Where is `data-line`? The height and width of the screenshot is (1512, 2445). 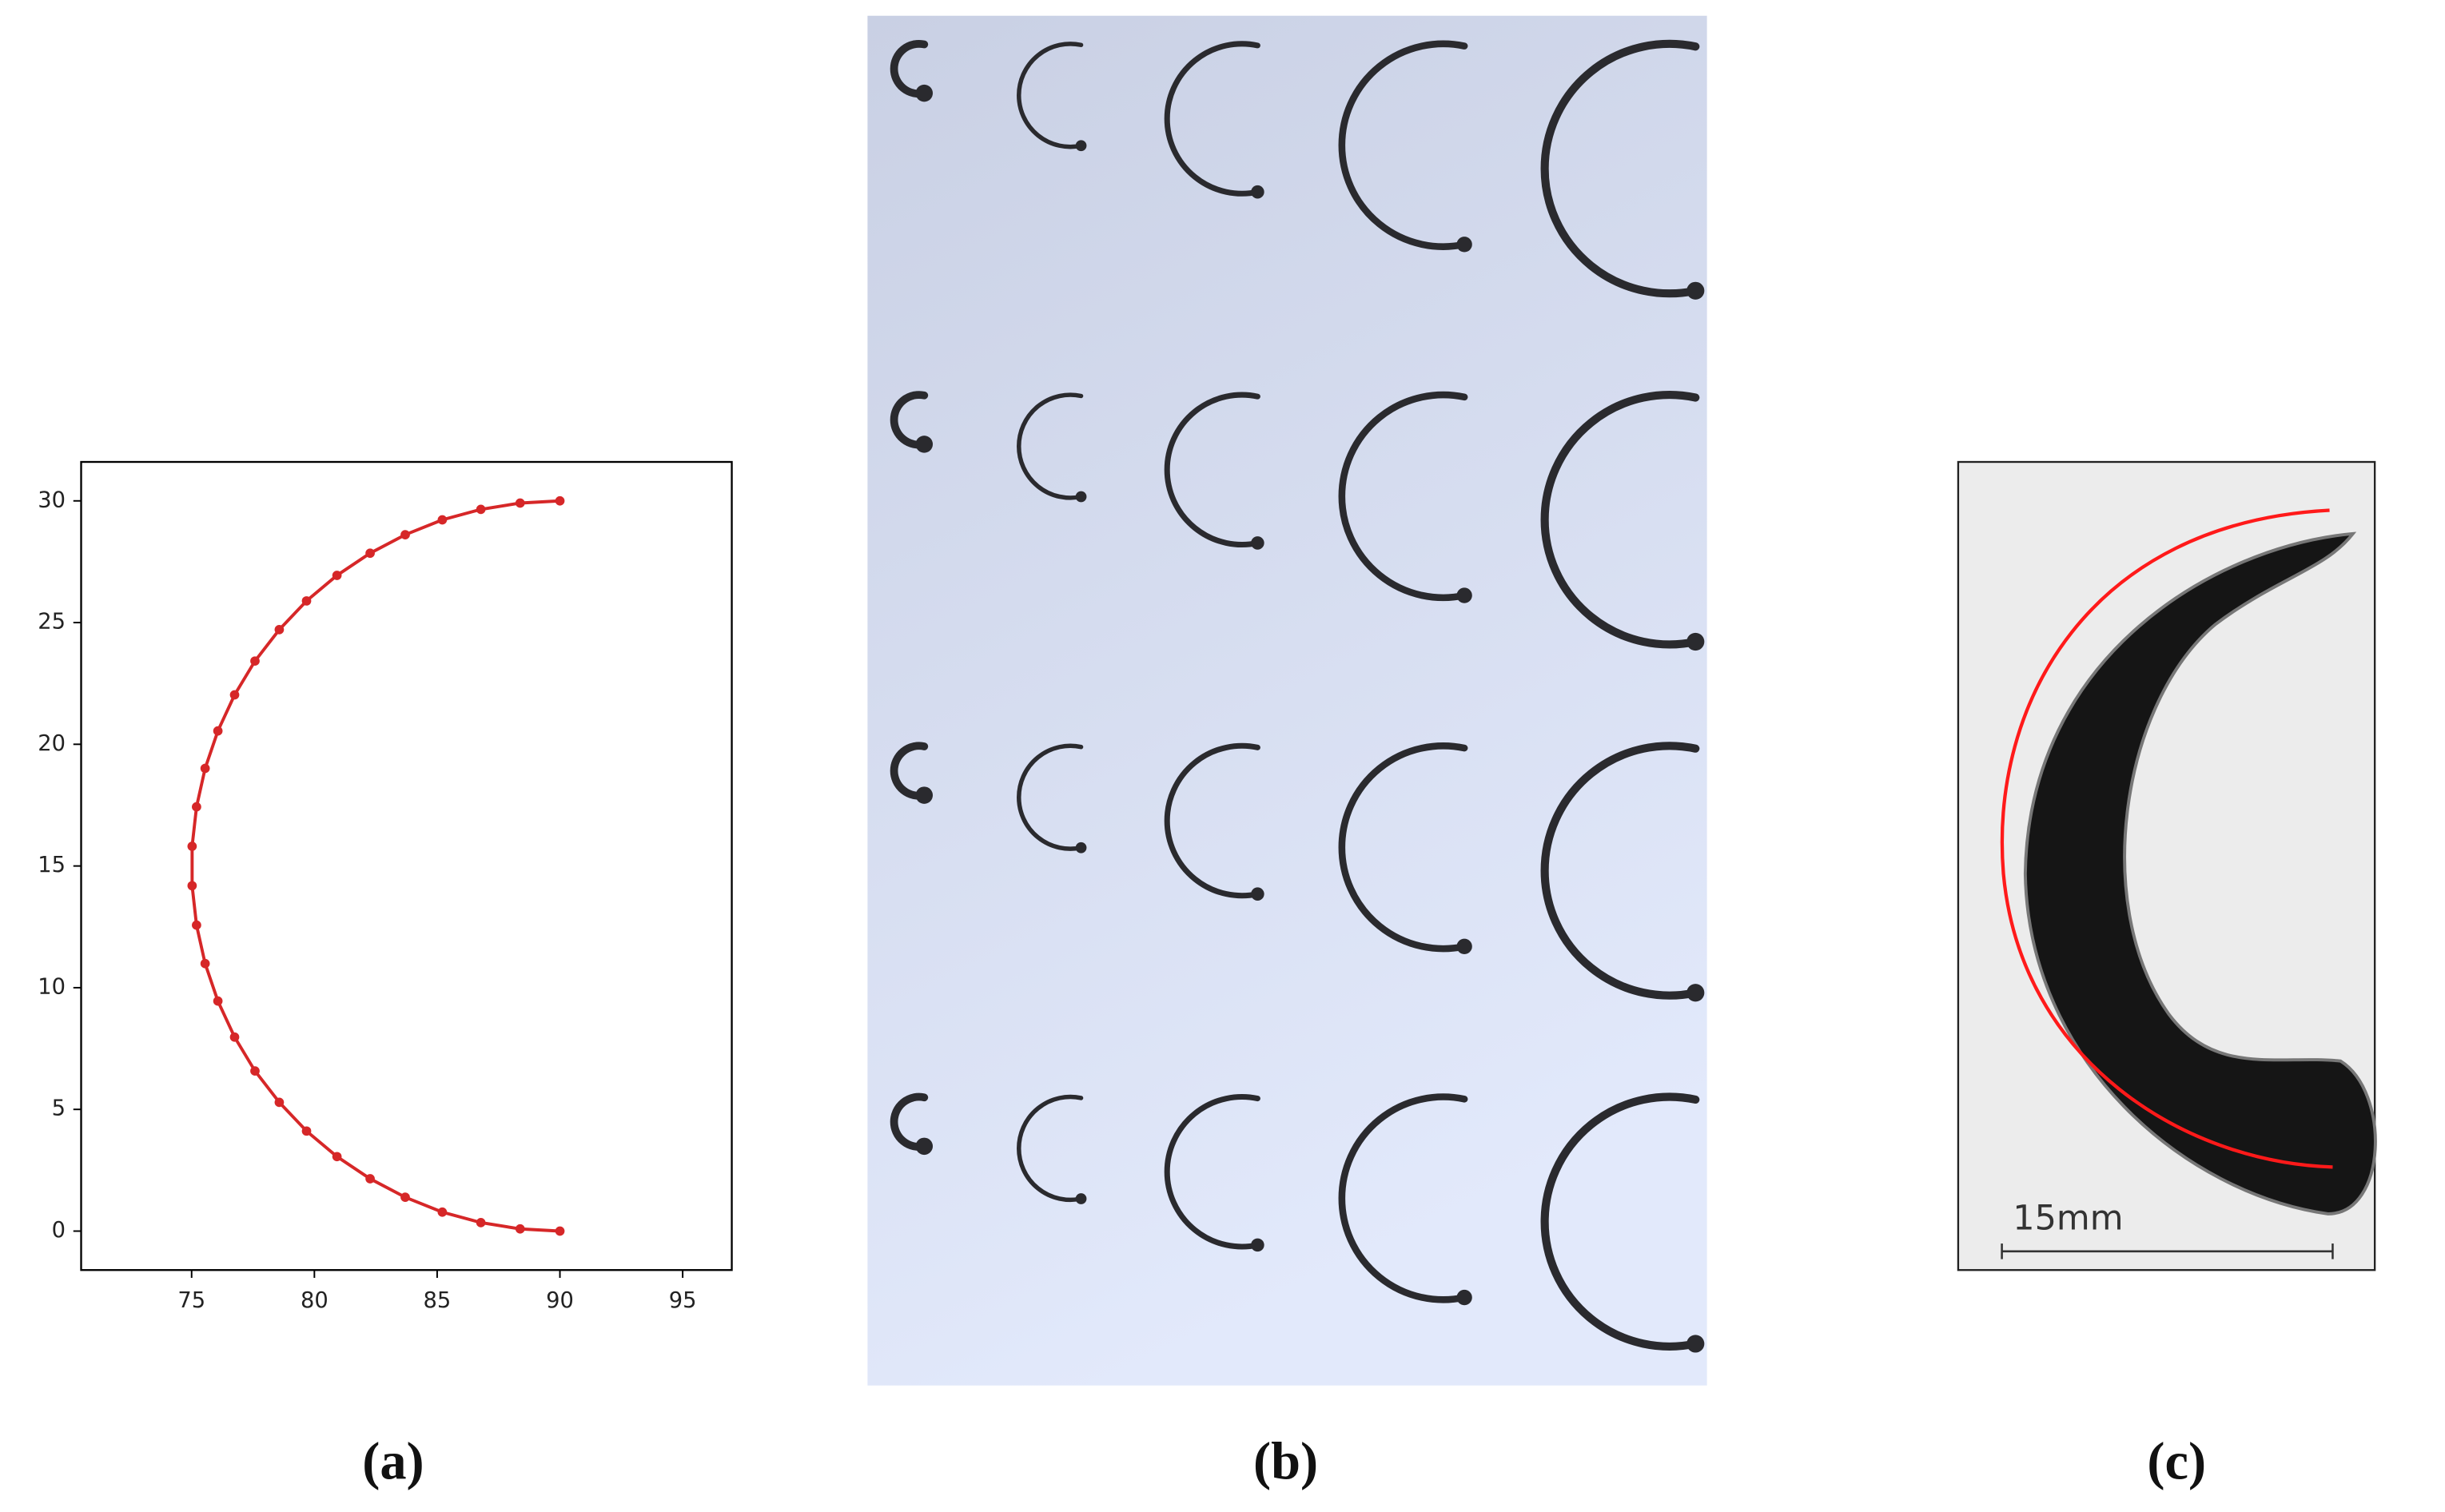 data-line is located at coordinates (375, 866).